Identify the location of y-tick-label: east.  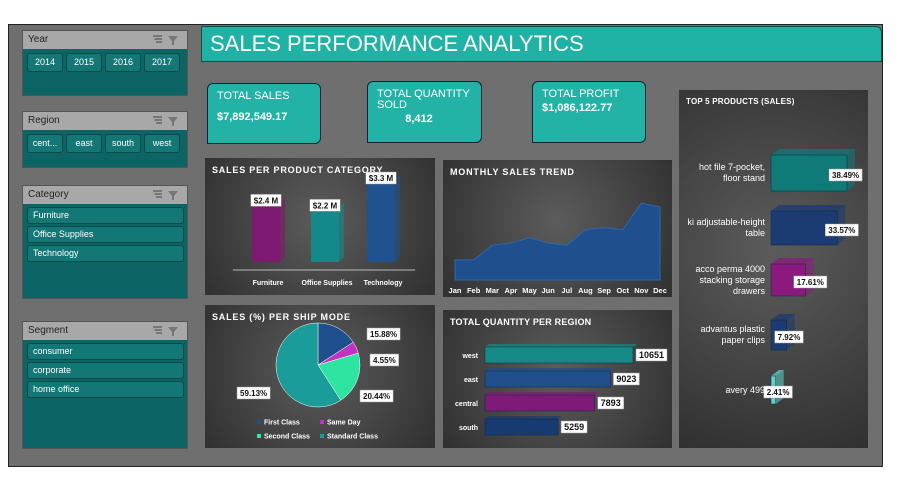
(471, 380).